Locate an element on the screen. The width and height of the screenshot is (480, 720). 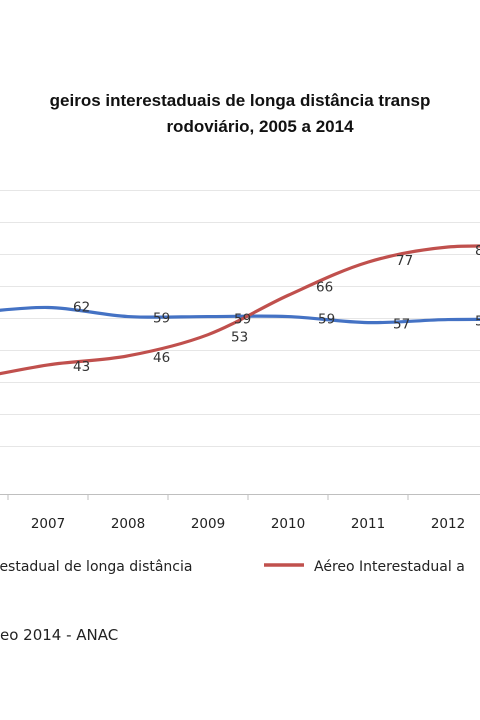
data-label: 62 is located at coordinates (81, 307).